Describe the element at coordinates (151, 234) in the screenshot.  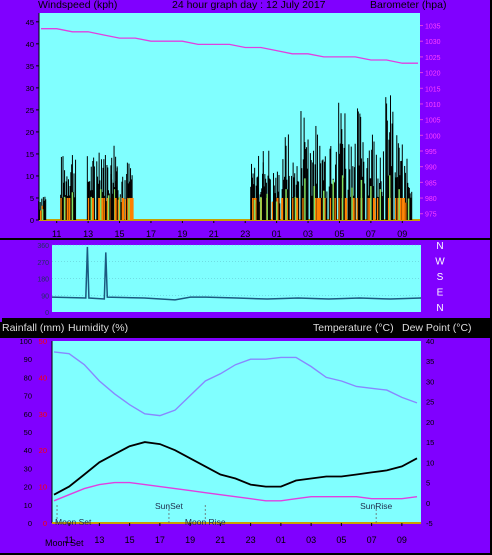
I see `wind-xtick-label: 17` at that location.